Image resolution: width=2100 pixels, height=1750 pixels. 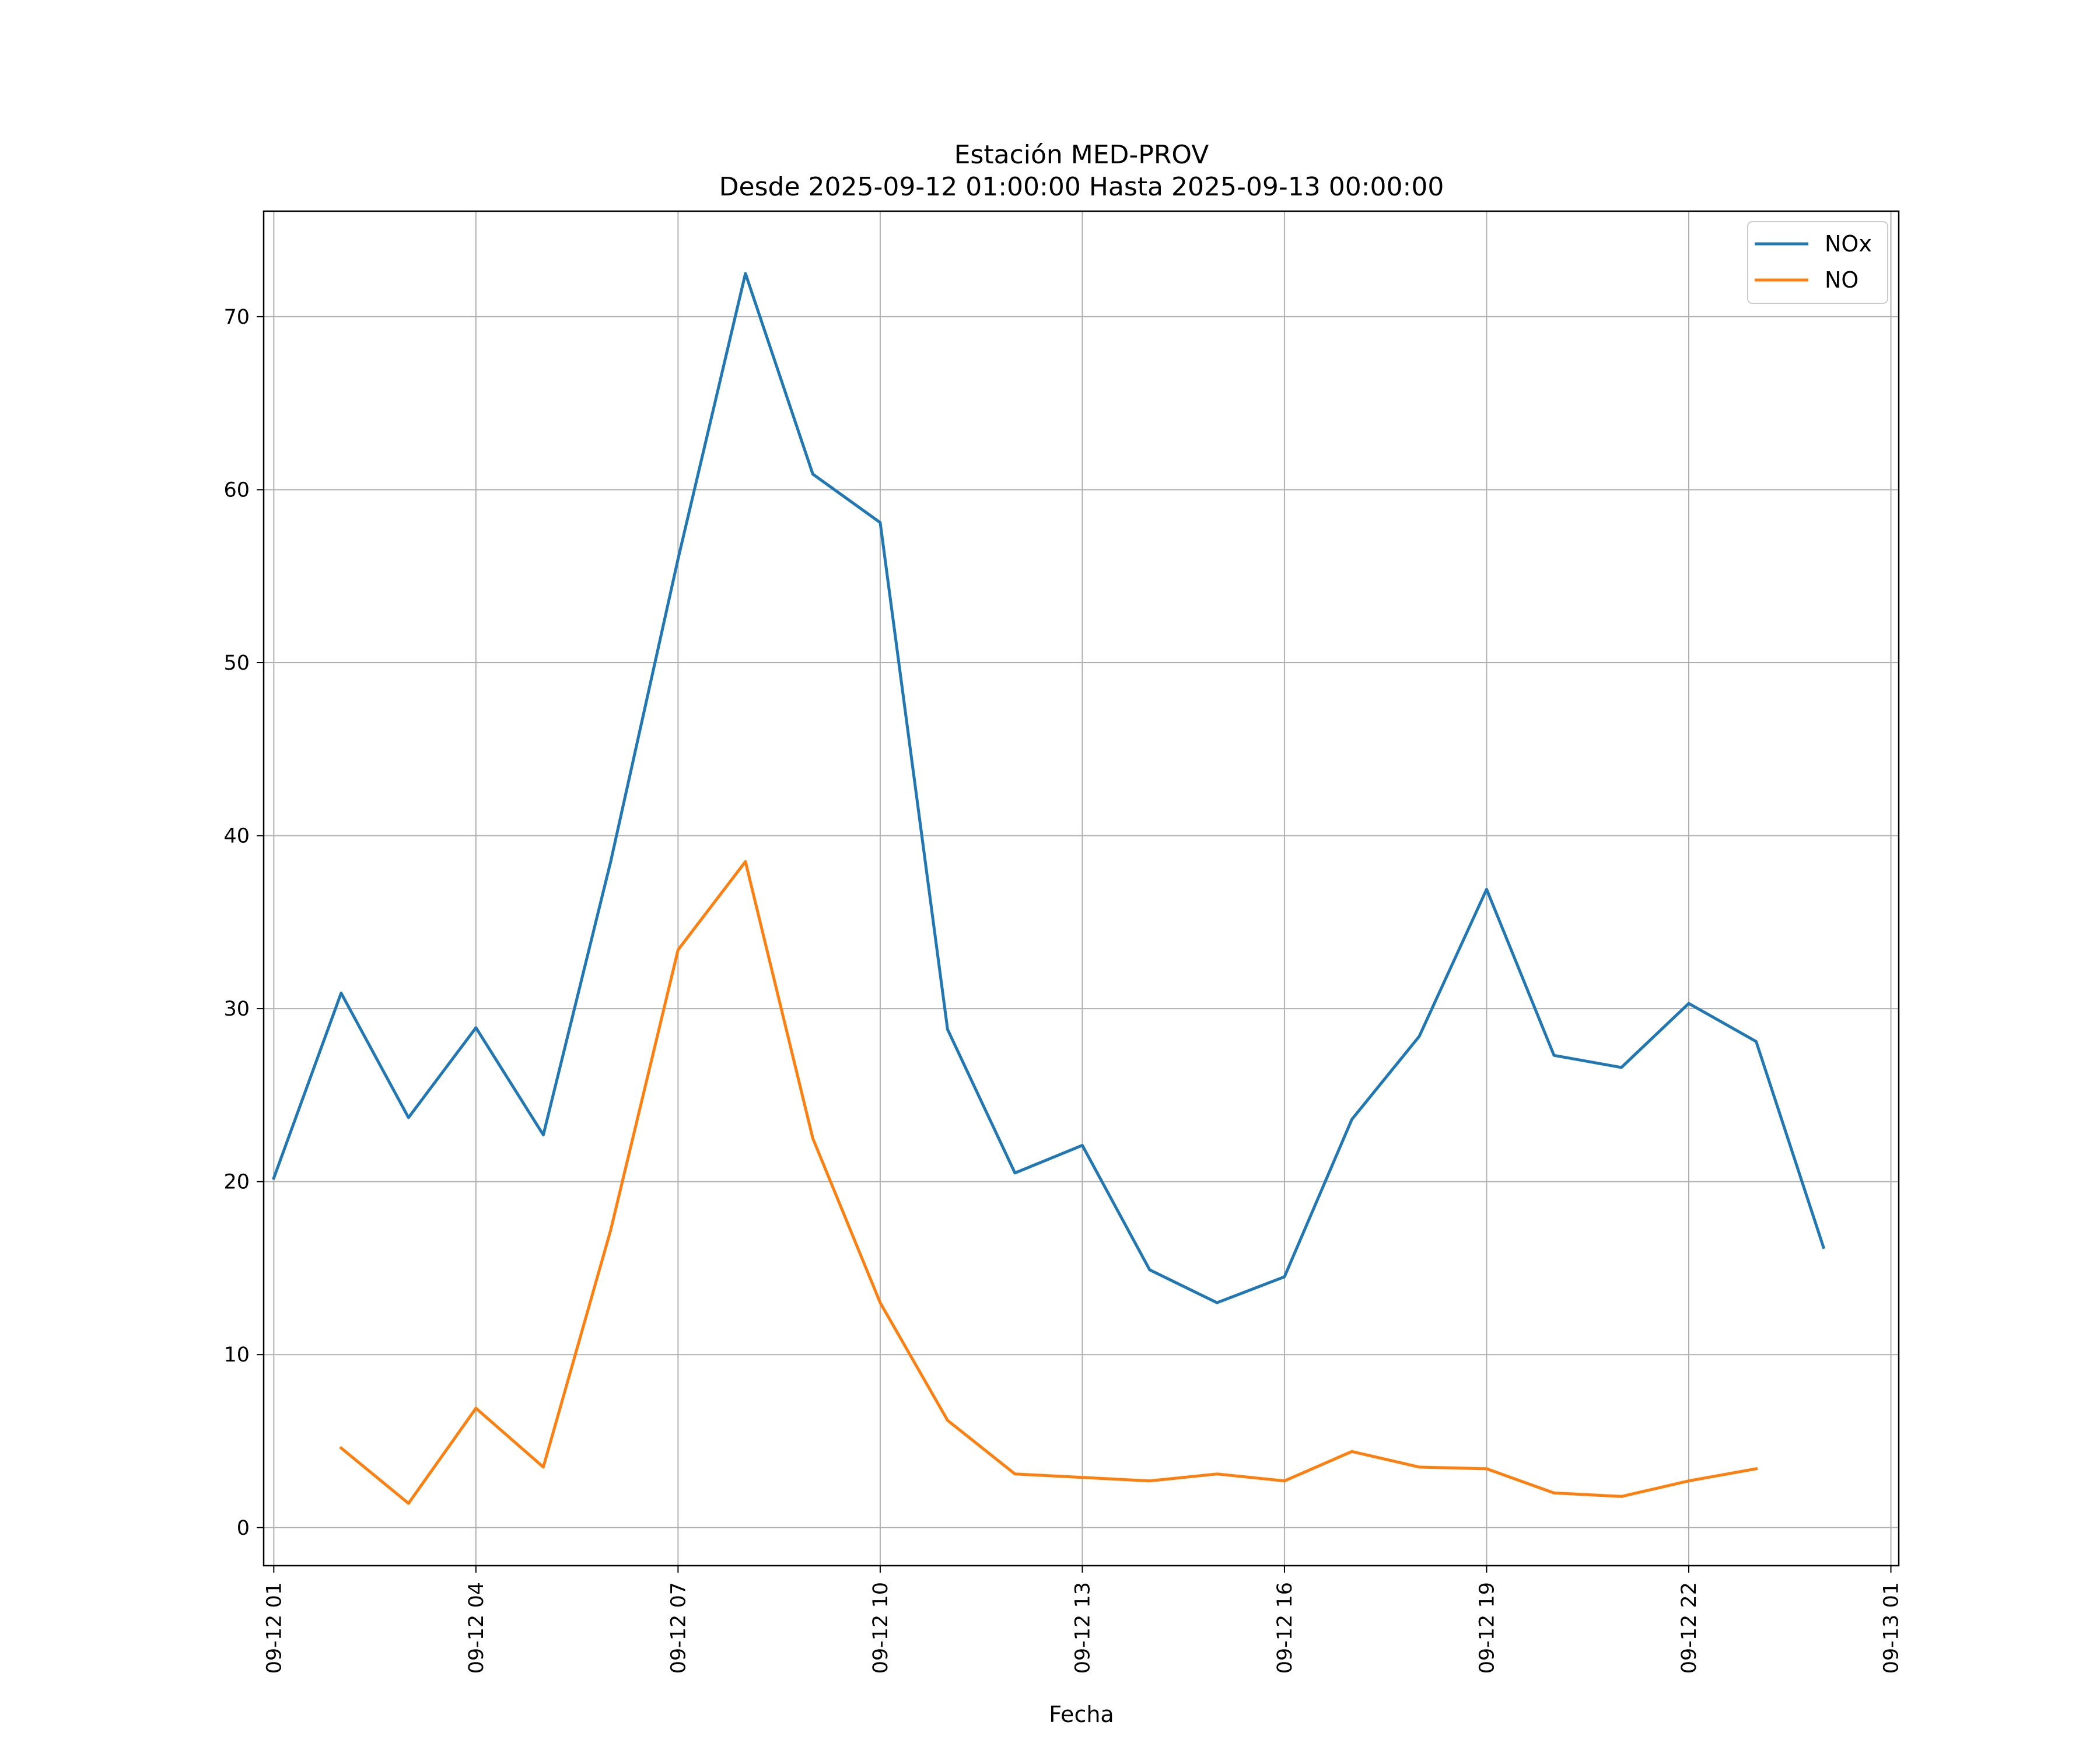 What do you see at coordinates (1689, 1628) in the screenshot?
I see `x-tick-label: 09-12 22` at bounding box center [1689, 1628].